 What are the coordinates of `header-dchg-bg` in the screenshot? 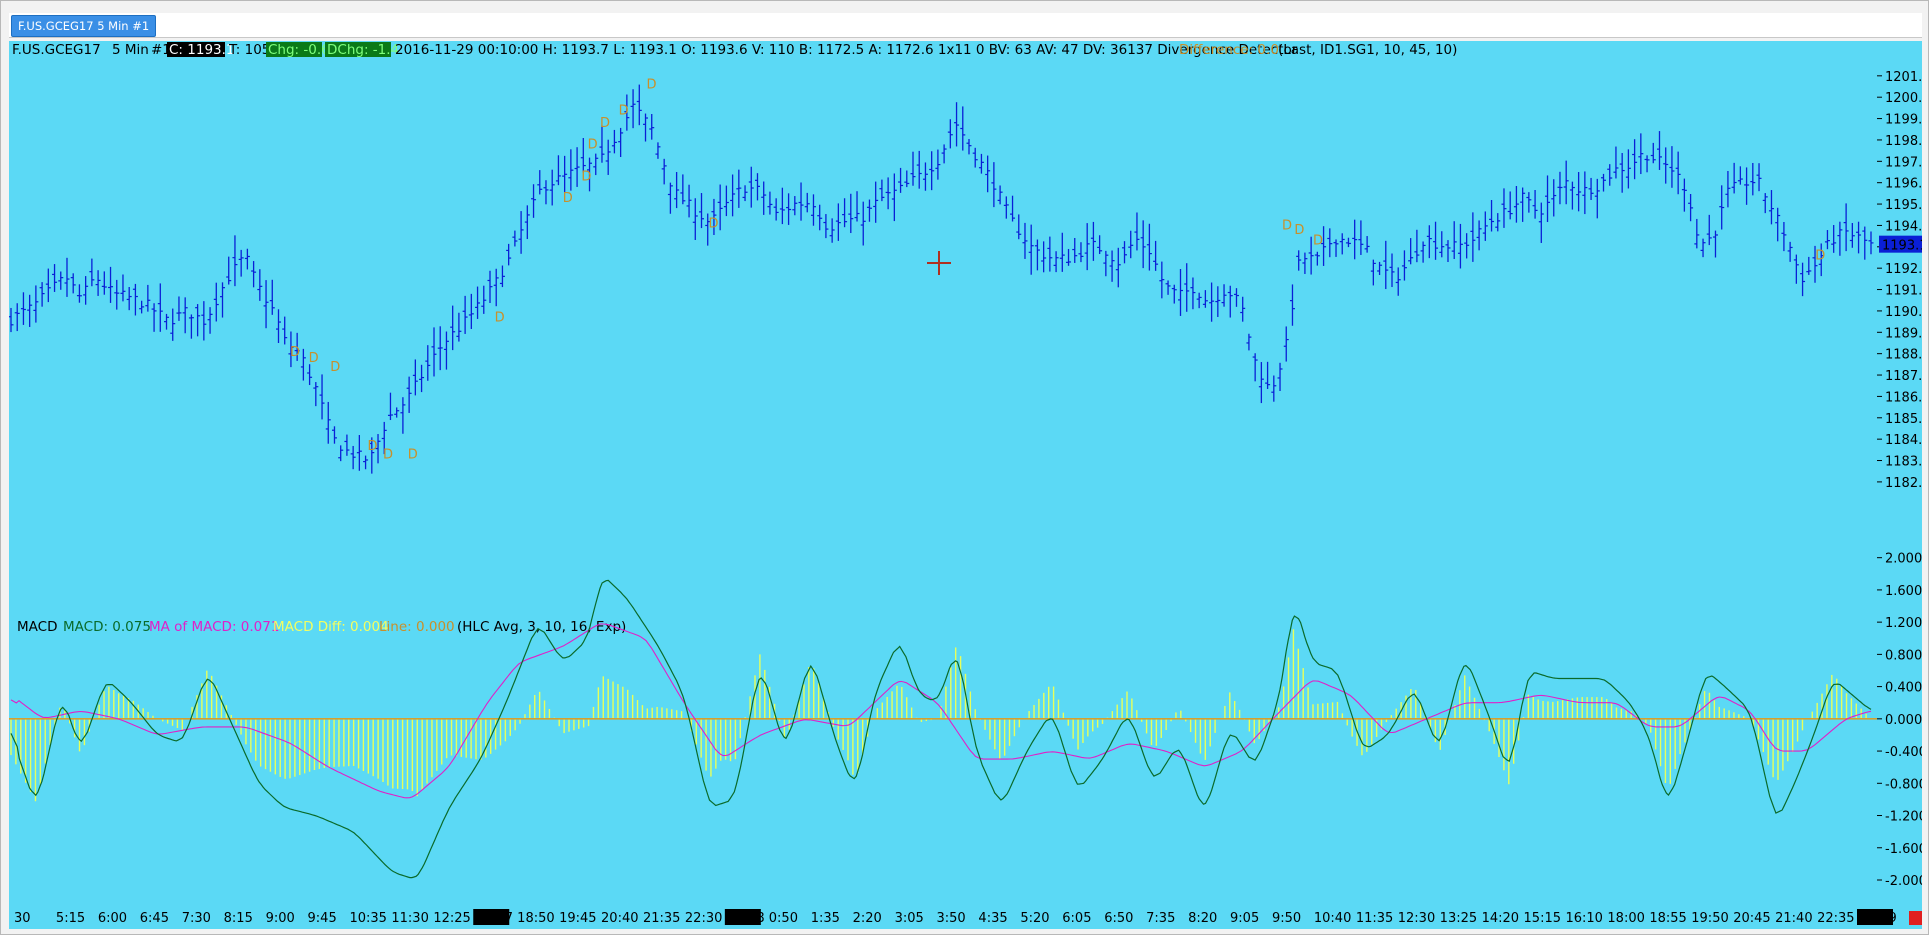 It's located at (358, 49).